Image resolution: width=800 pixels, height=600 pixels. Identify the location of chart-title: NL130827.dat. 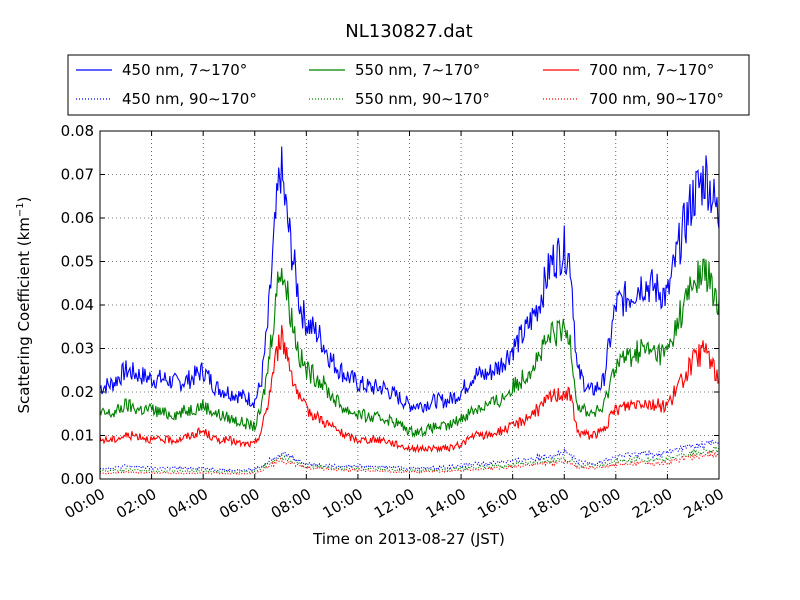
(408, 31).